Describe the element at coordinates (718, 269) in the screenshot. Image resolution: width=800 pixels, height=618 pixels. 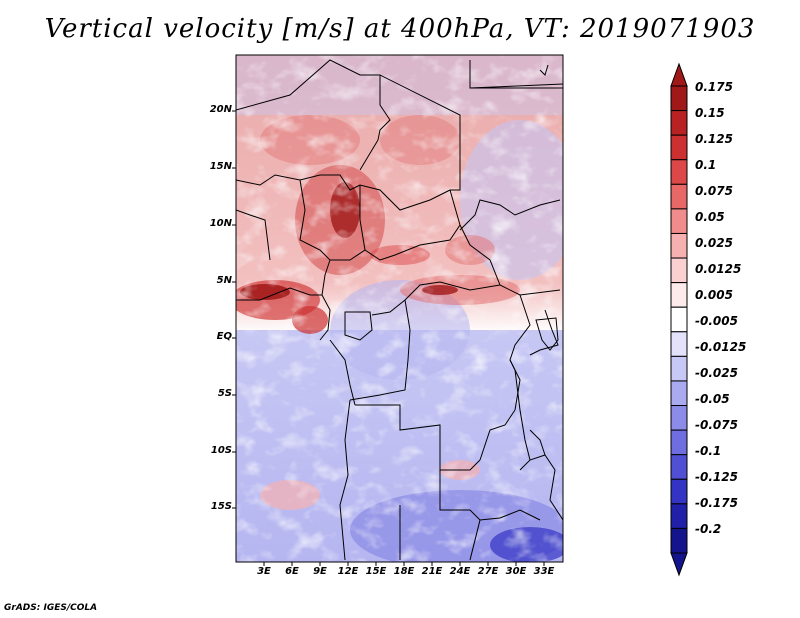
I see `colorbar-label: 0.0125` at that location.